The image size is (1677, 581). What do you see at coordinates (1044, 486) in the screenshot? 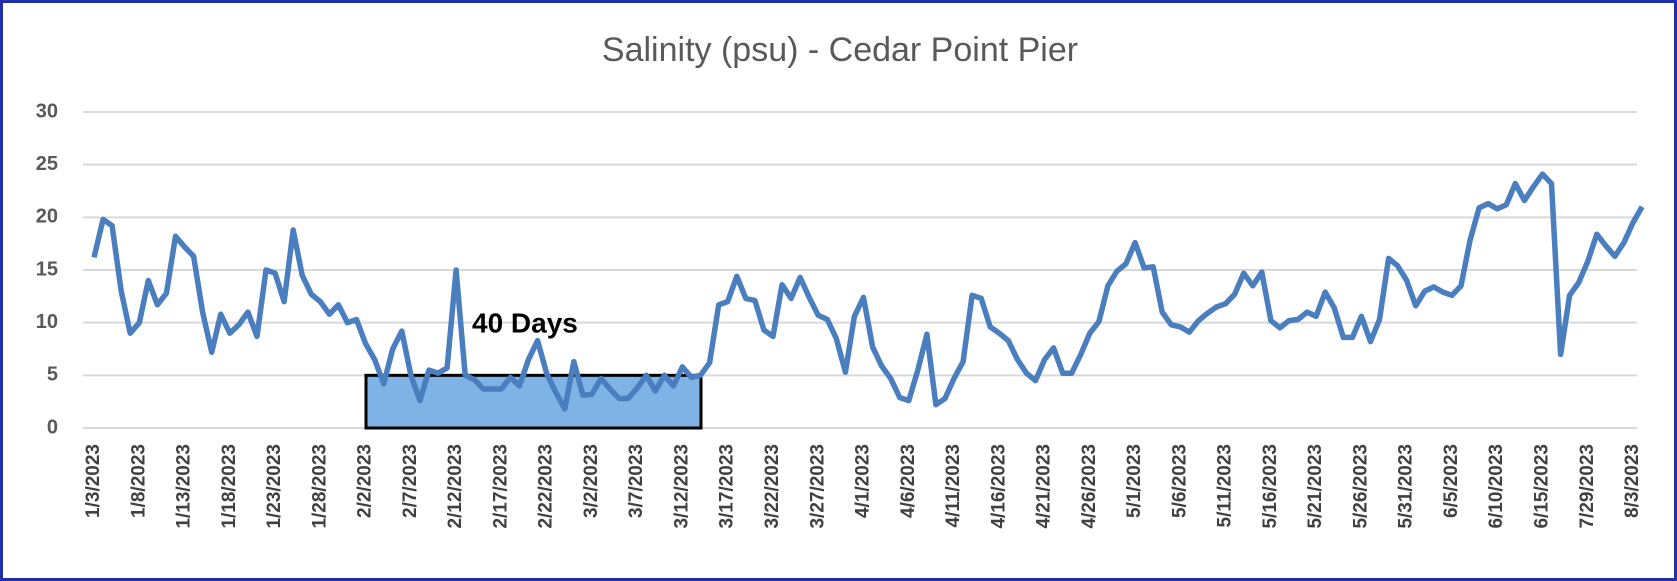
I see `x-tick-label: 4/21/2023` at bounding box center [1044, 486].